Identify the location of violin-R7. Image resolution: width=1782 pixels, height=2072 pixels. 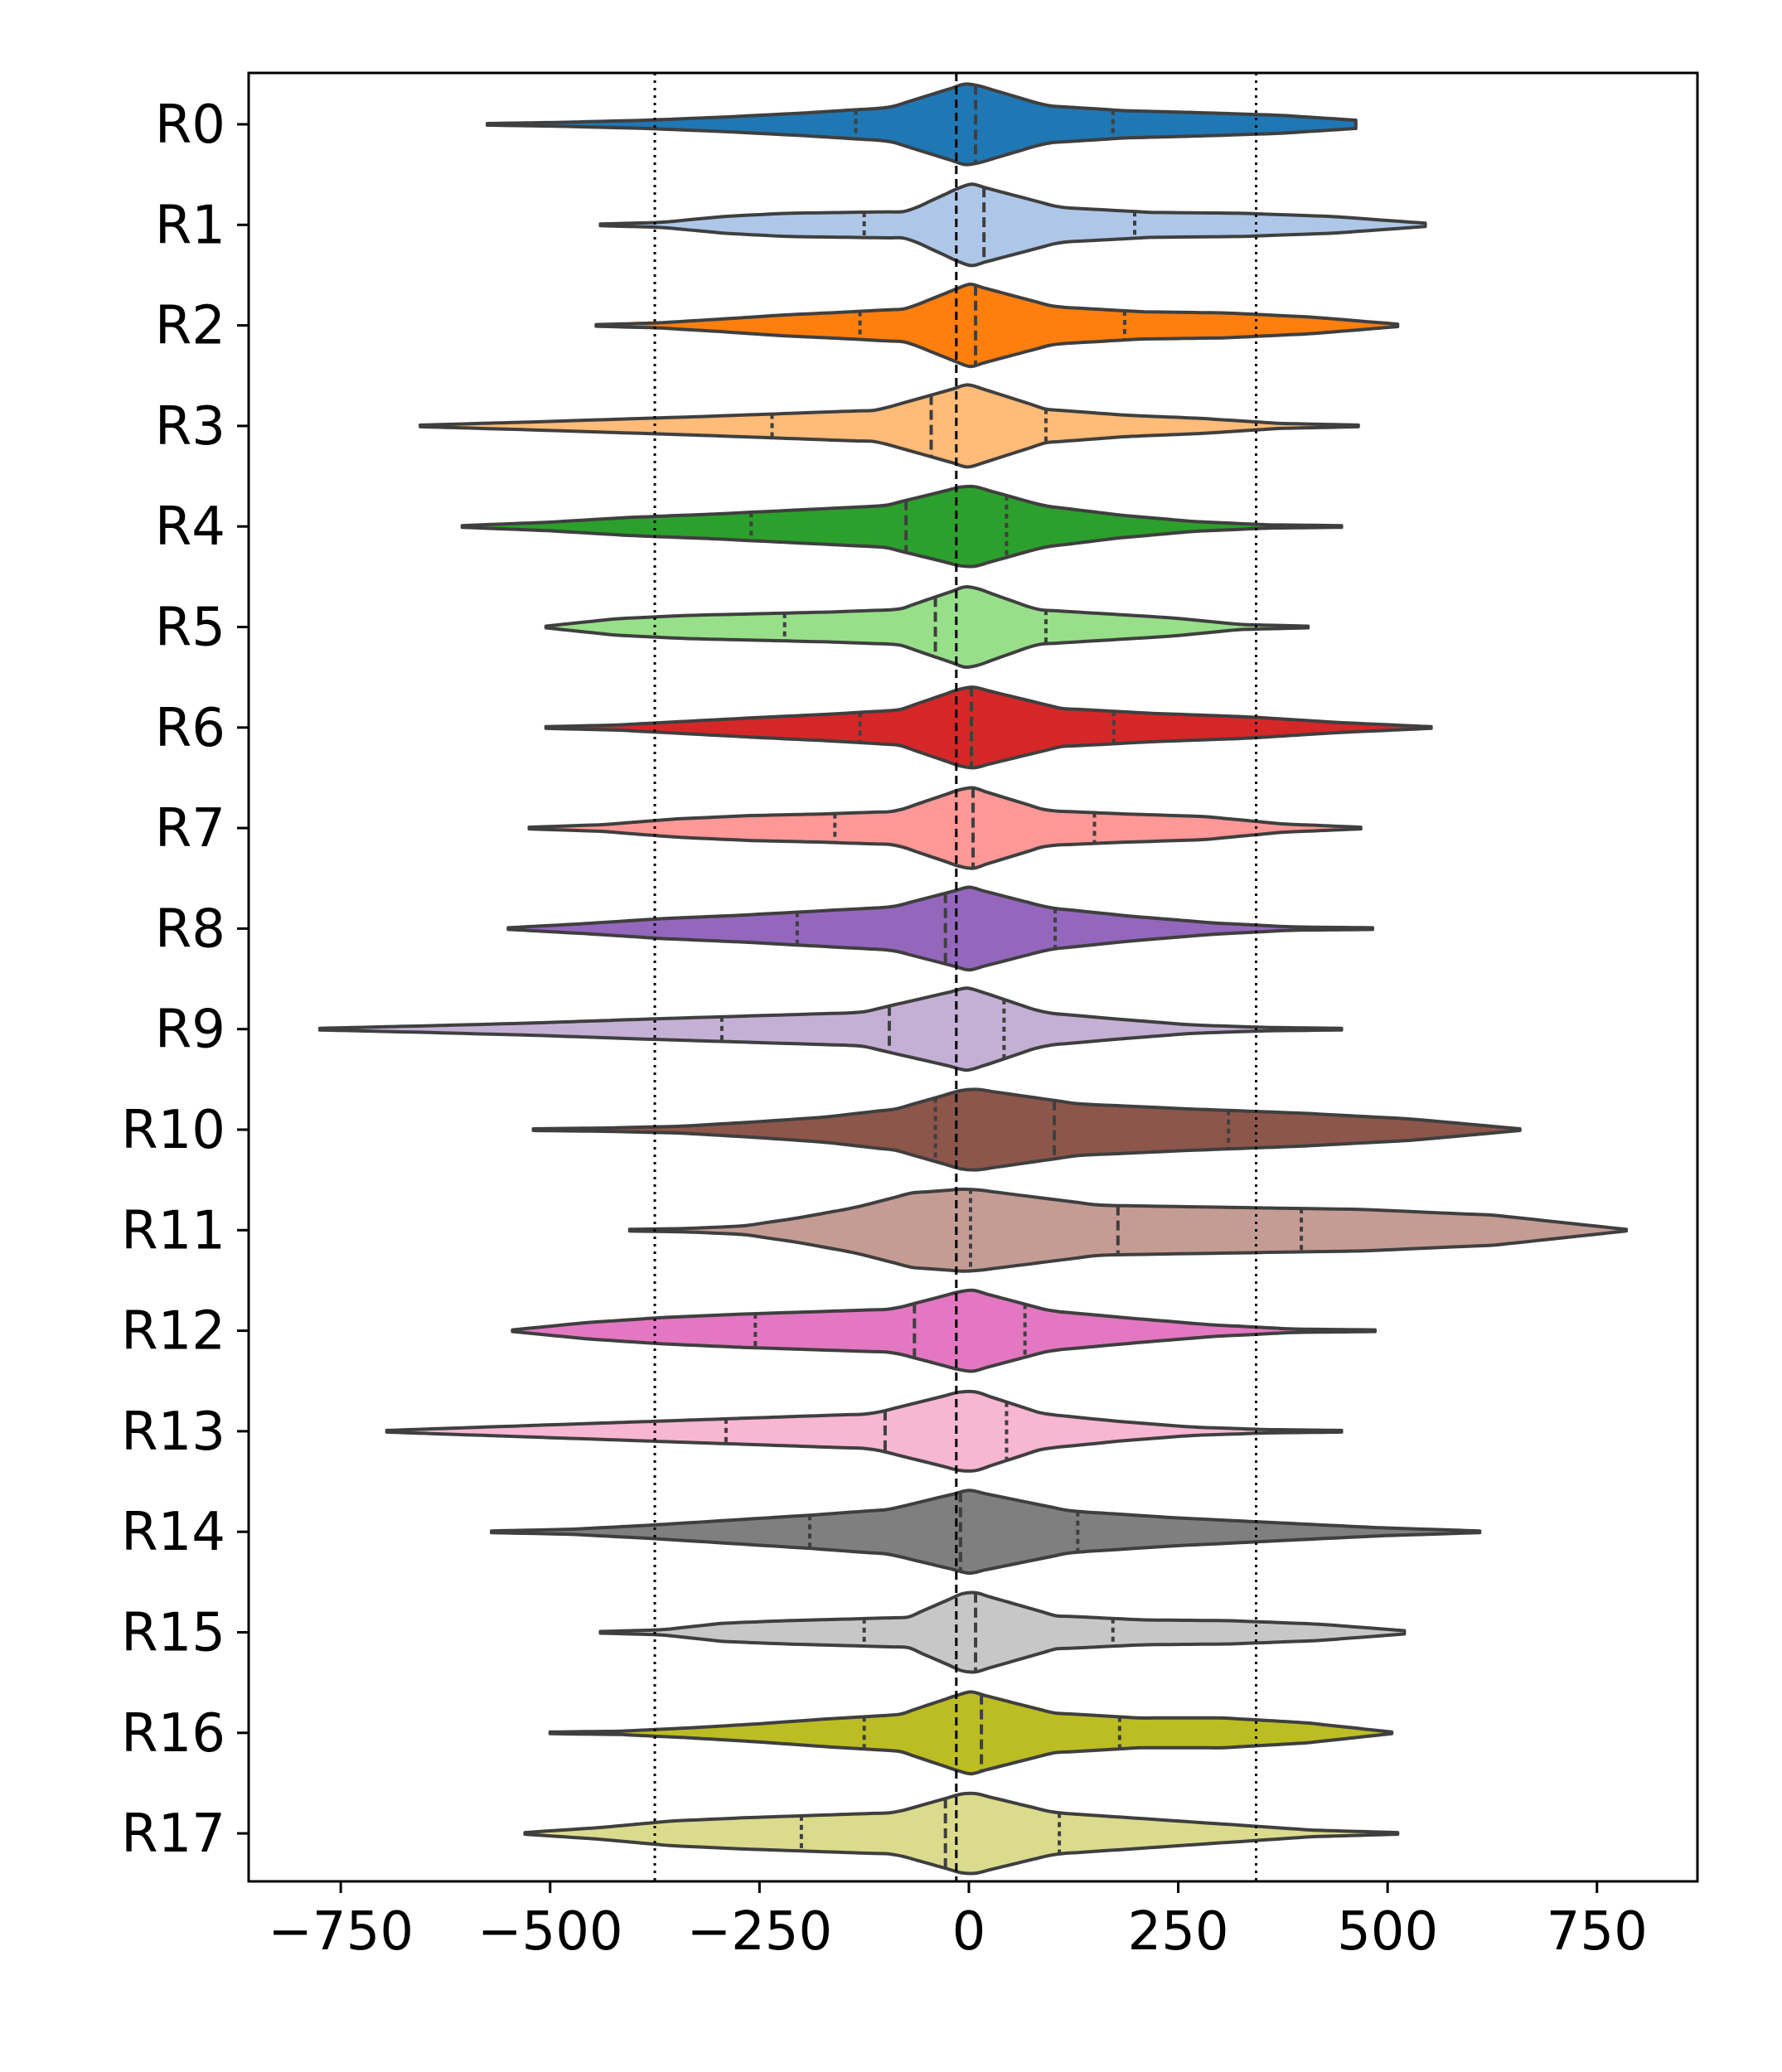
(945, 828).